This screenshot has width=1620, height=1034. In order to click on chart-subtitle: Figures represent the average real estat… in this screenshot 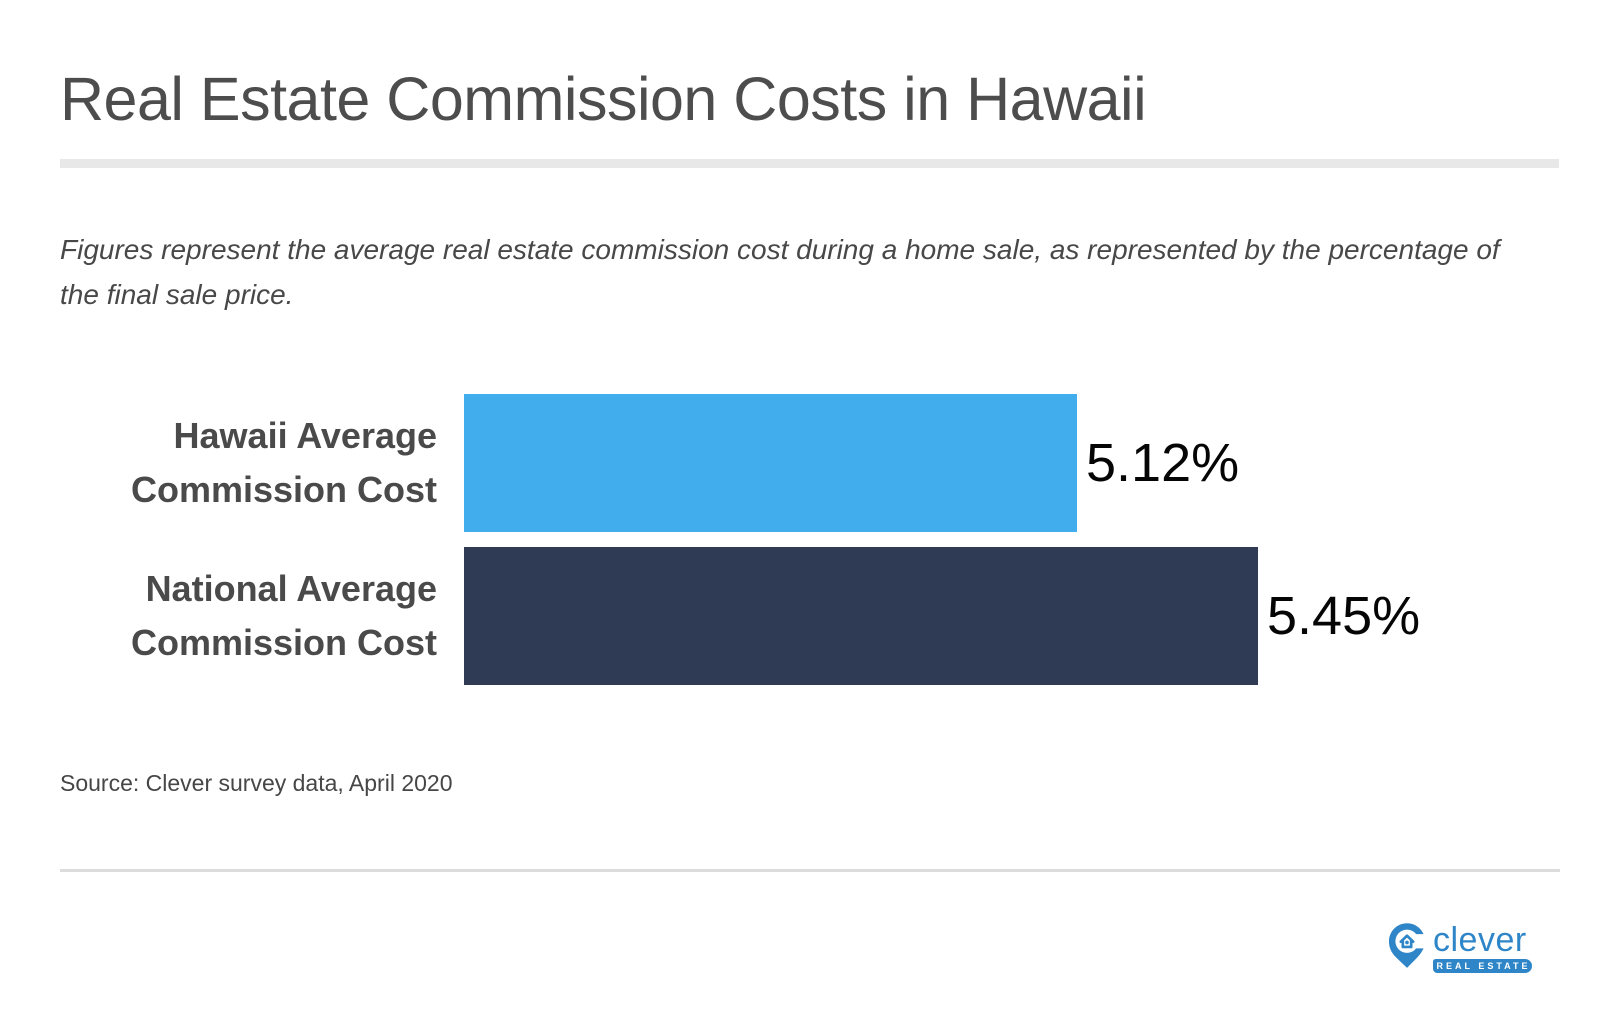, I will do `click(780, 272)`.